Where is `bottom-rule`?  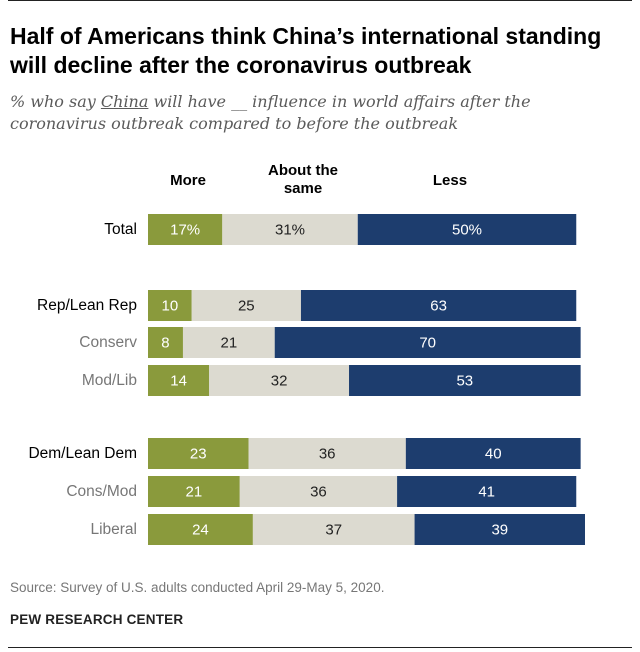
bottom-rule is located at coordinates (320, 647).